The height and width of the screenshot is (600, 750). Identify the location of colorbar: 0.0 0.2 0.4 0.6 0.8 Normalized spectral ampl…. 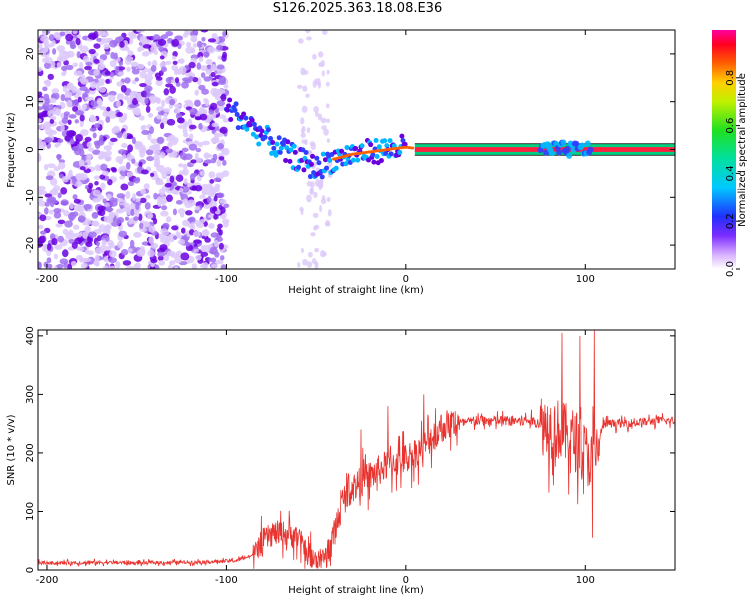
(730, 153).